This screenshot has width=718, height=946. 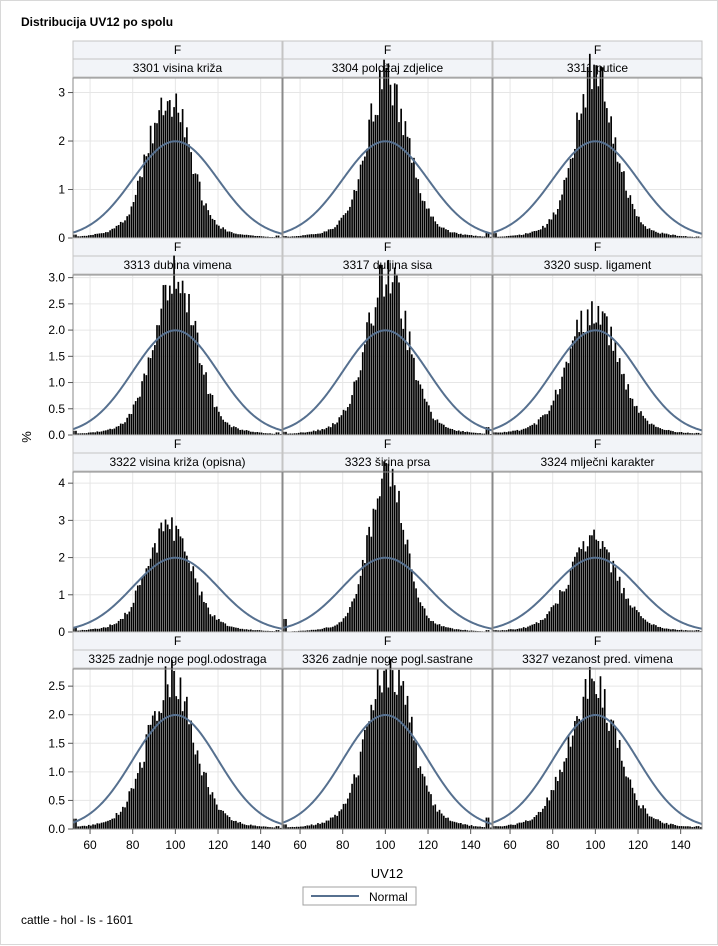 What do you see at coordinates (385, 845) in the screenshot?
I see `x-tick-label: 100` at bounding box center [385, 845].